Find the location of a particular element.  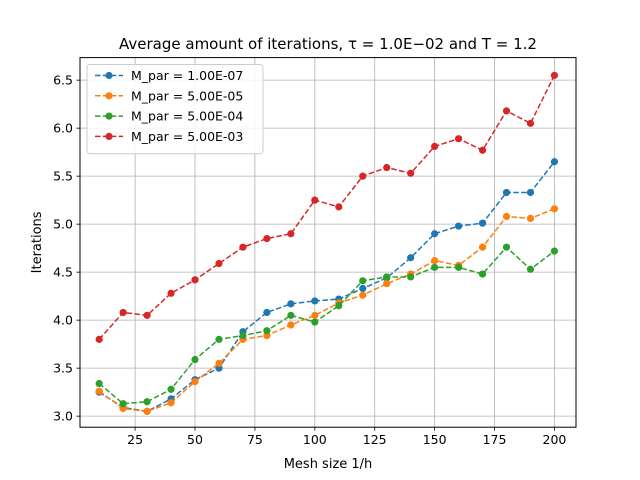

x-axis-label: Mesh size 1/h is located at coordinates (328, 464).